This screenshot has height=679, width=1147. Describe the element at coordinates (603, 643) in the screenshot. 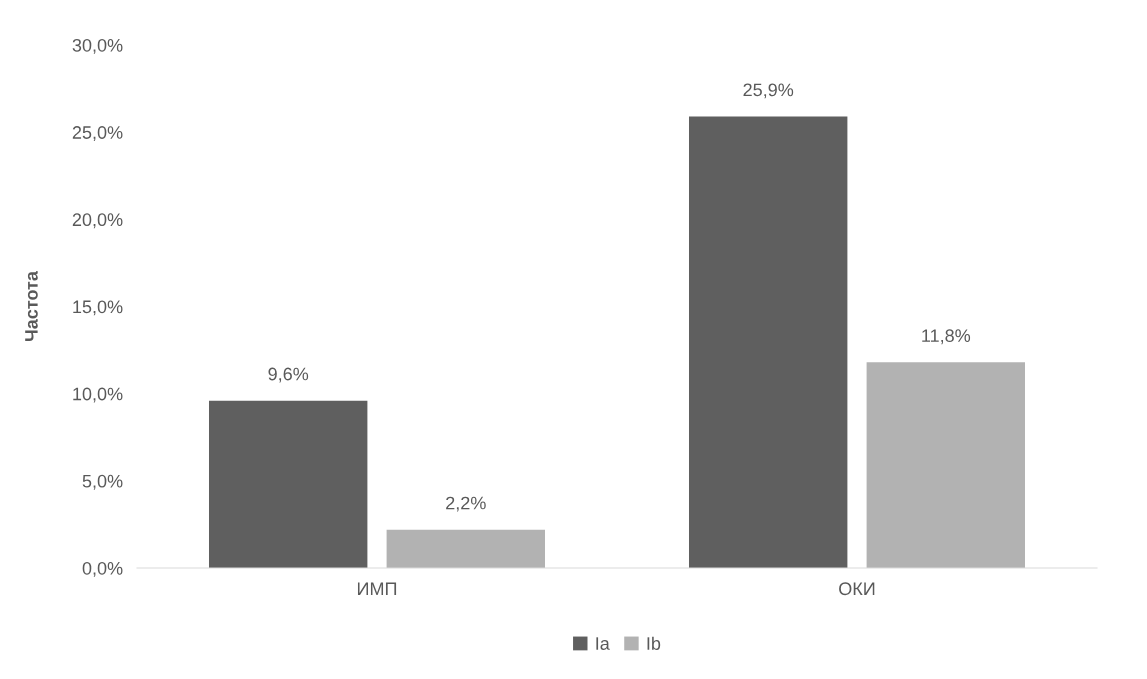

I see `legend-label: Ia` at that location.